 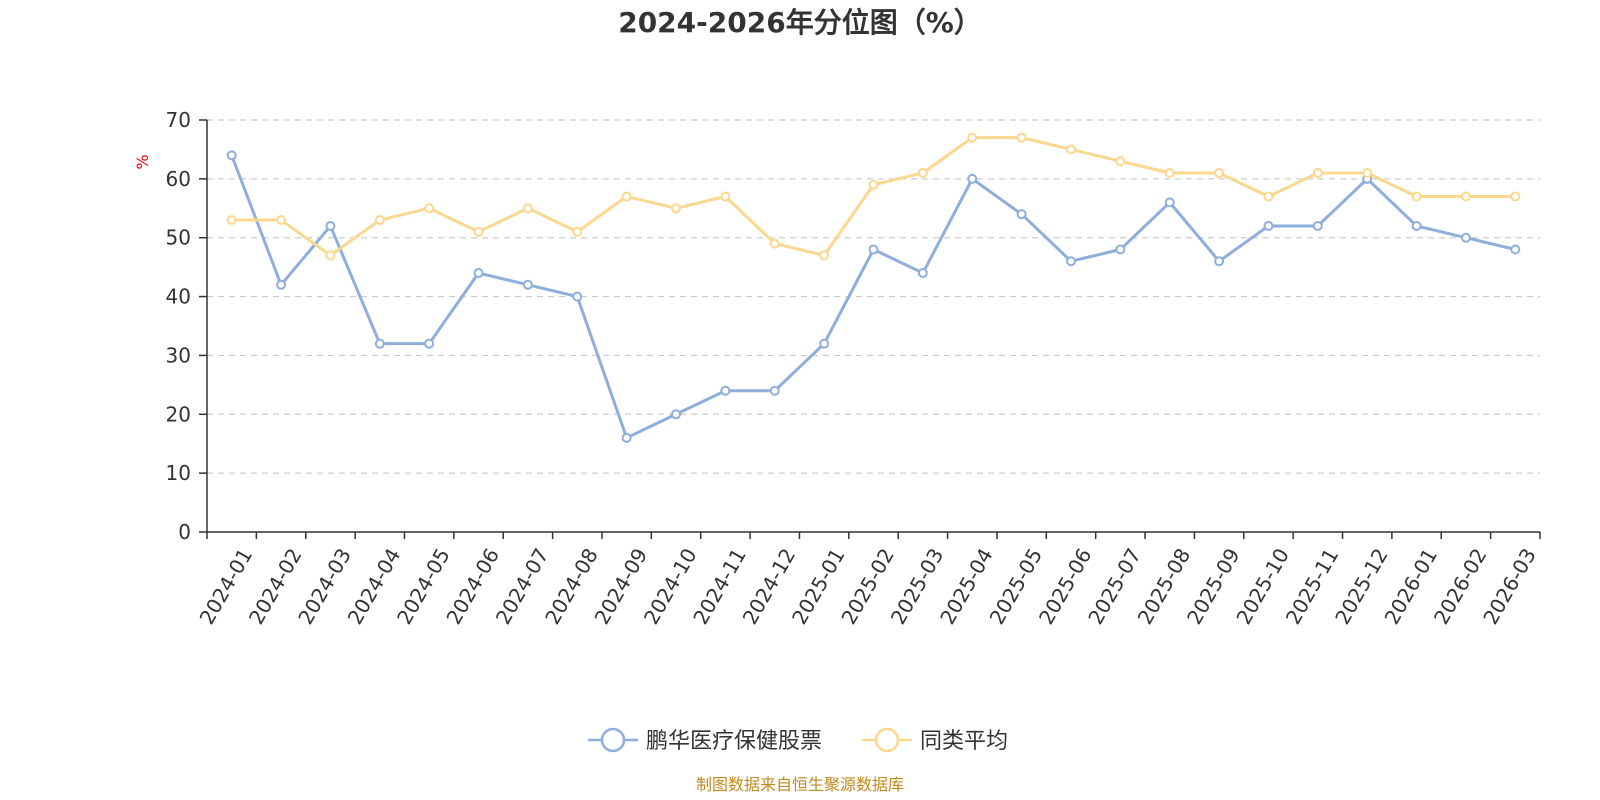 What do you see at coordinates (178, 473) in the screenshot?
I see `y-tick-label: 10` at bounding box center [178, 473].